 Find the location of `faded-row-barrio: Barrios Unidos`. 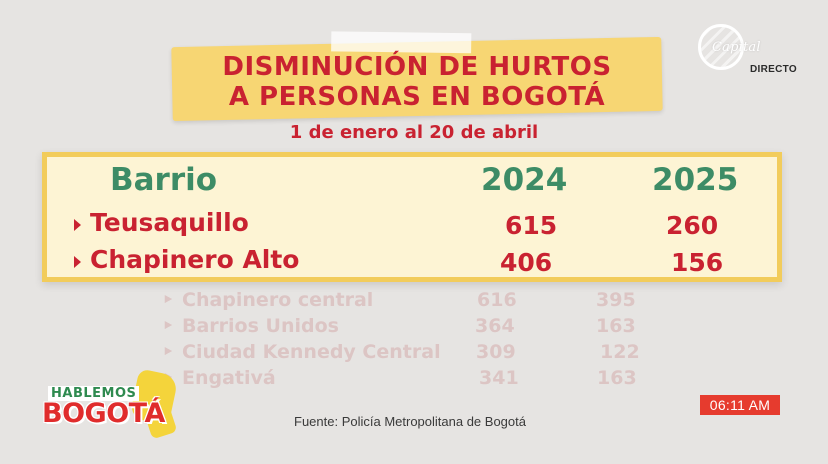

faded-row-barrio: Barrios Unidos is located at coordinates (260, 326).